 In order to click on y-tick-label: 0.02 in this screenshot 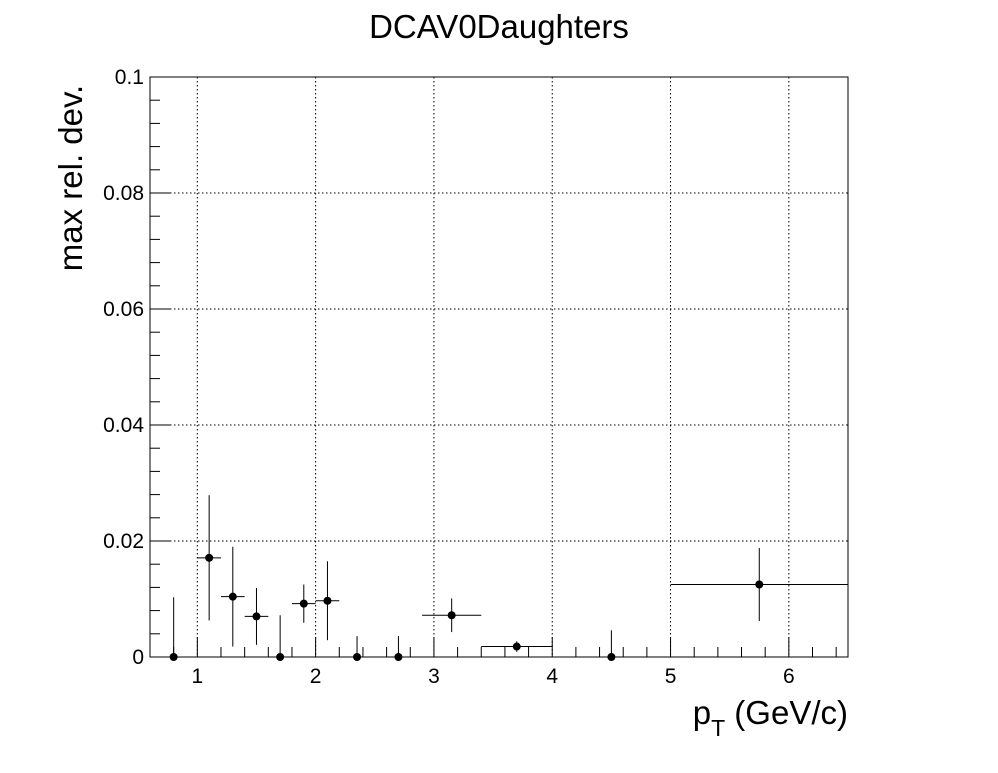, I will do `click(123, 541)`.